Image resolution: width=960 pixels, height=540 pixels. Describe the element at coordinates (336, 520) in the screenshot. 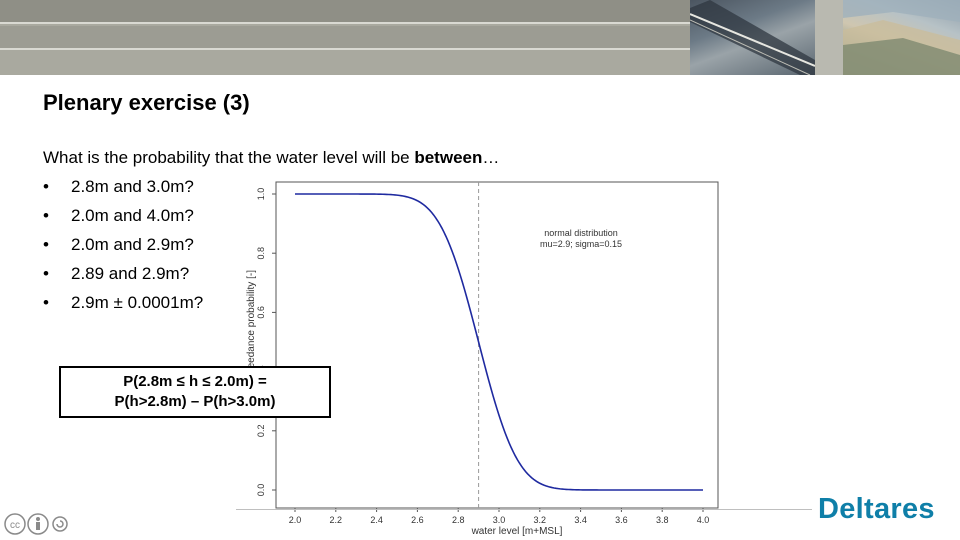

I see `x-tick-label: 2.2` at that location.